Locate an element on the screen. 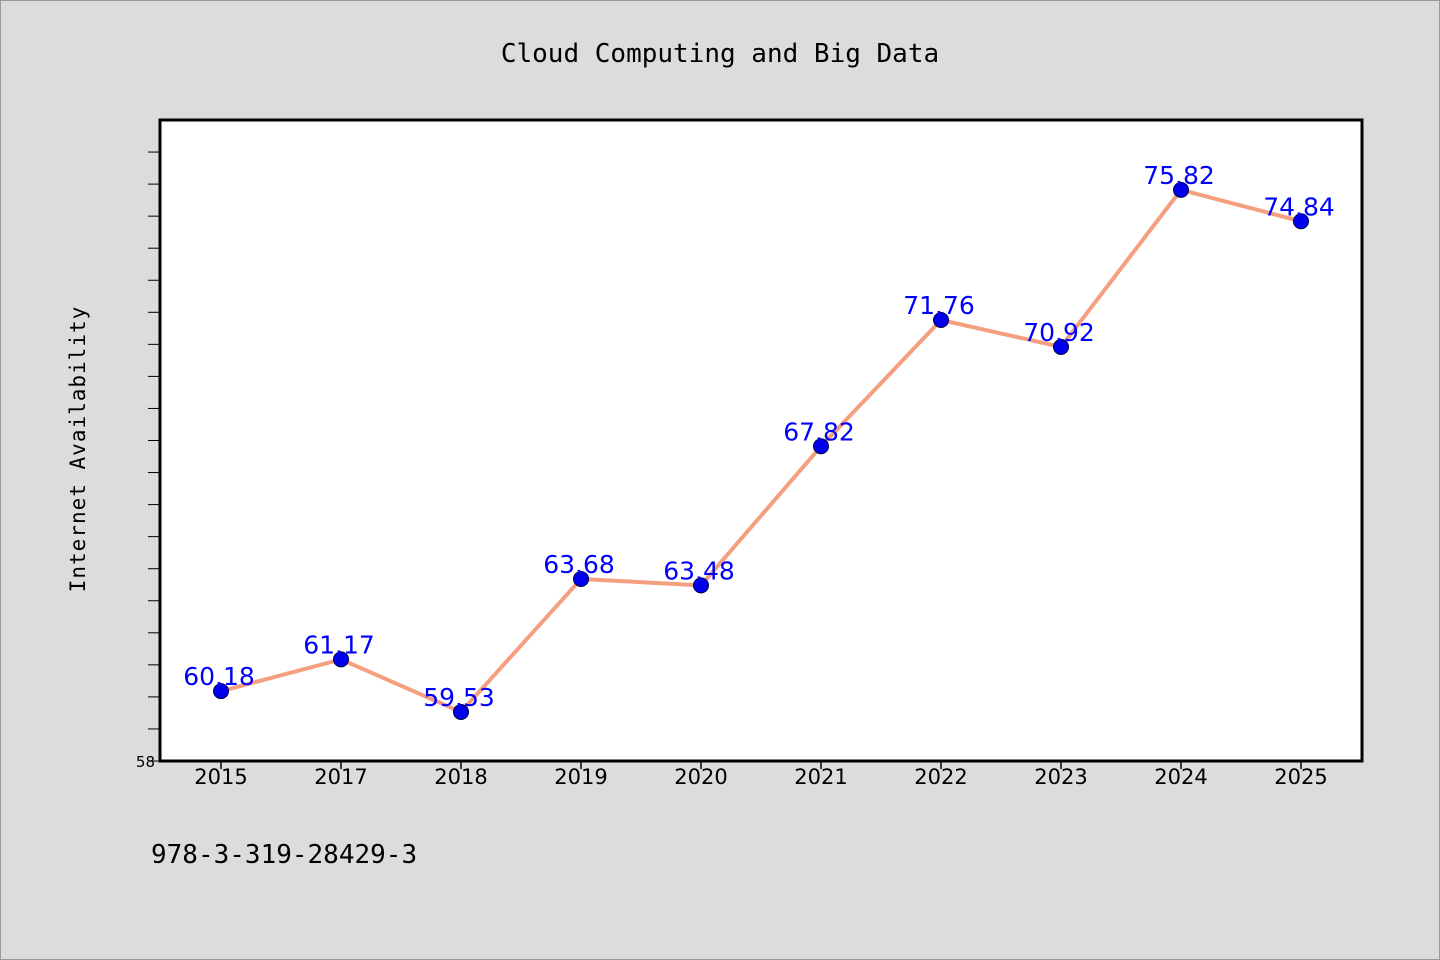  x-tick-label: 2018 is located at coordinates (460, 777).